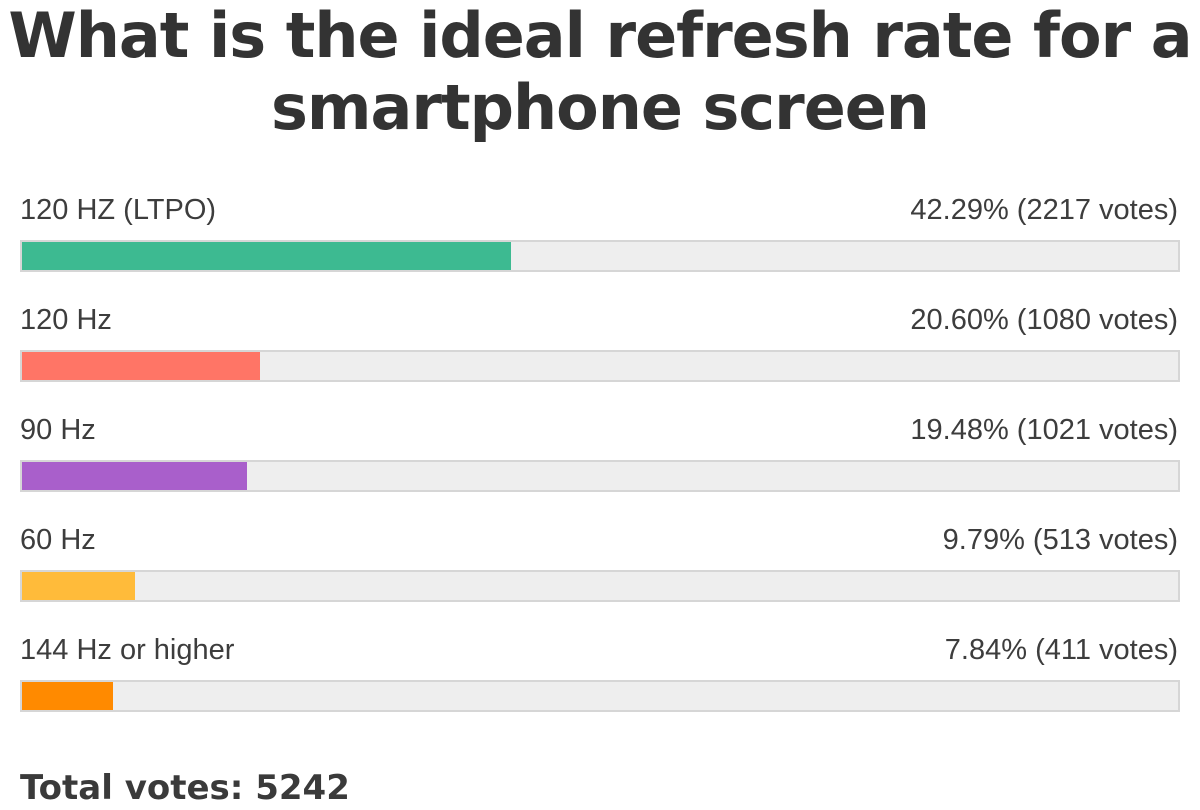 This screenshot has height=810, width=1200. Describe the element at coordinates (600, 653) in the screenshot. I see `option-header: 144 Hz or higher 7.84% (411 votes)` at that location.